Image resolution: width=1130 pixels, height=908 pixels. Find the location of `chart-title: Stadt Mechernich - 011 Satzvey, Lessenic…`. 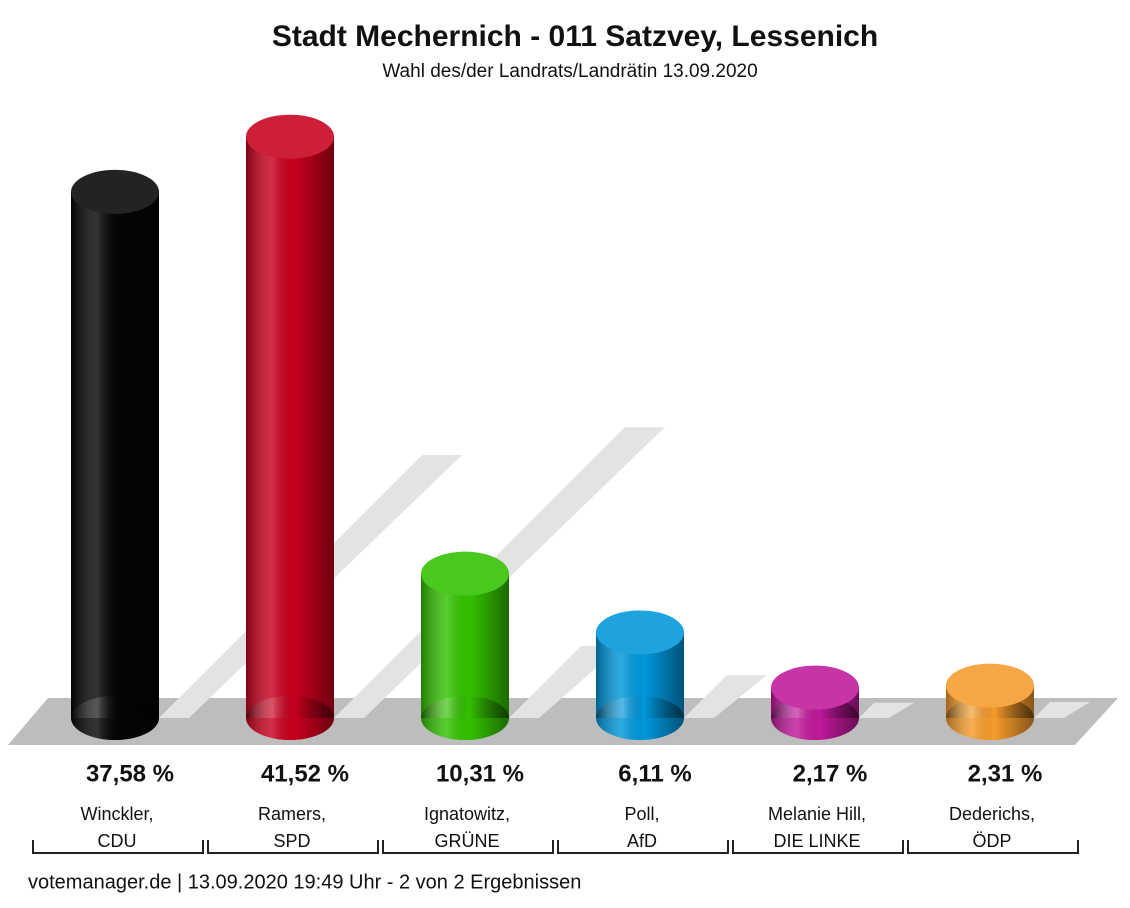

chart-title: Stadt Mechernich - 011 Satzvey, Lessenic… is located at coordinates (575, 36).